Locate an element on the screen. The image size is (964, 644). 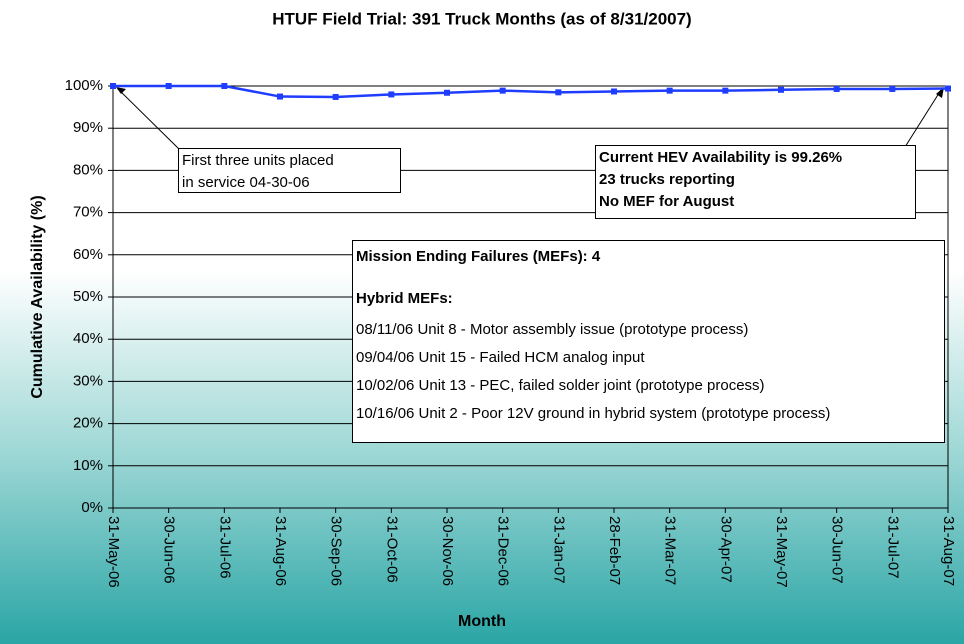
x-tick-label: 31-May-06 is located at coordinates (113, 552).